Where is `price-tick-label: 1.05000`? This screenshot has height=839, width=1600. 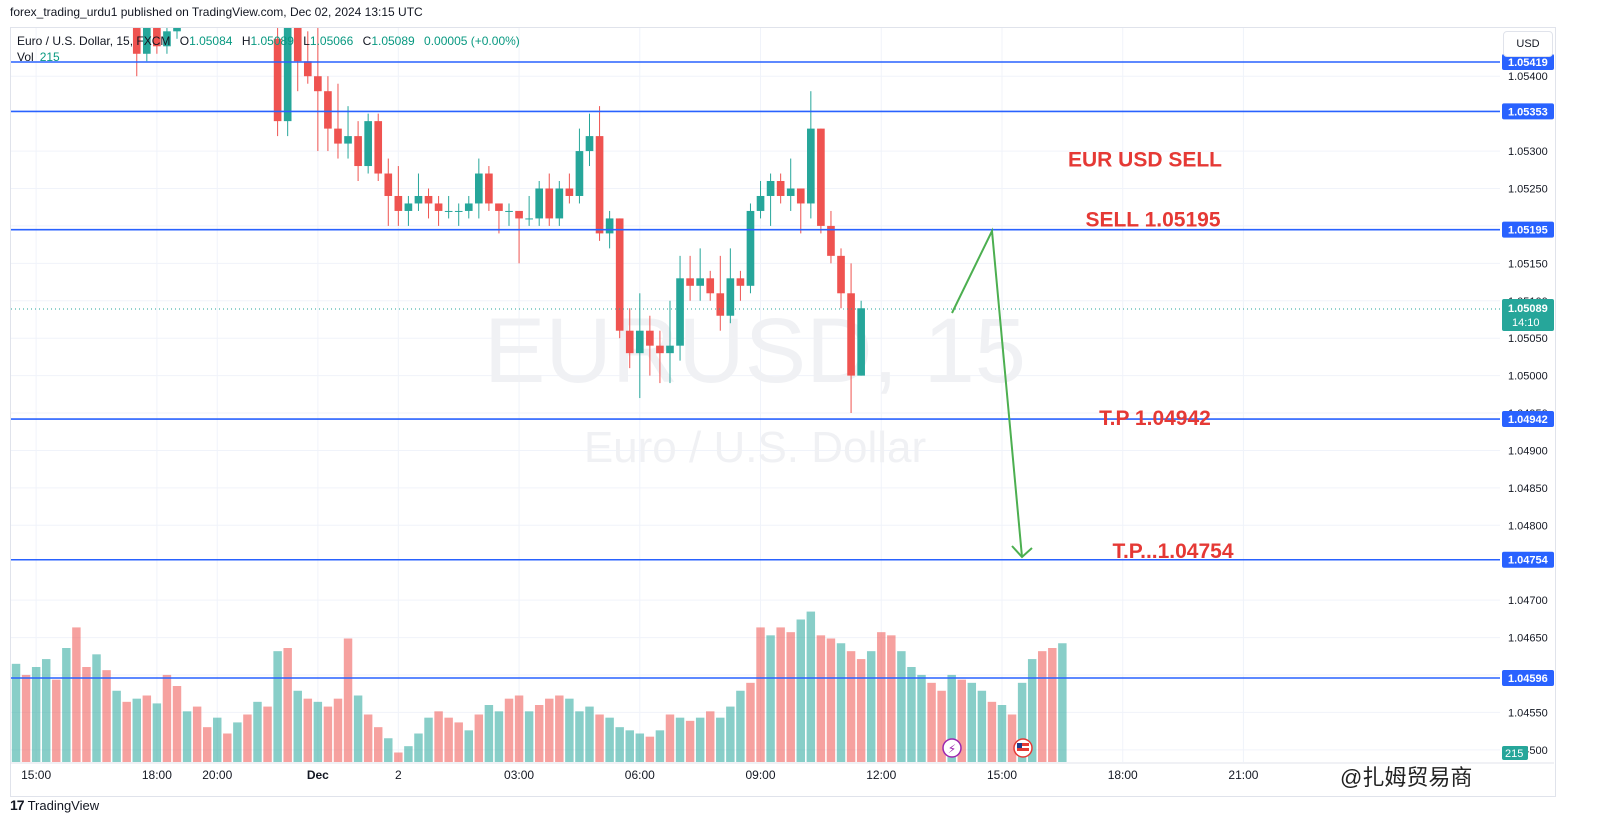
price-tick-label: 1.05000 is located at coordinates (1528, 377).